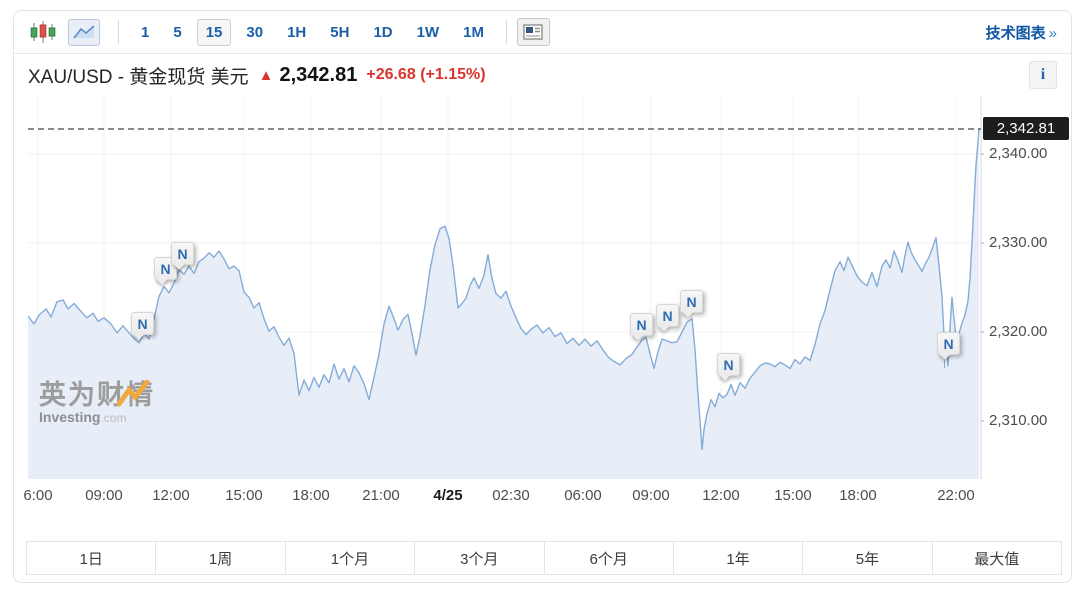 Image resolution: width=1080 pixels, height=591 pixels. I want to click on watermark-en: Investing.com, so click(83, 417).